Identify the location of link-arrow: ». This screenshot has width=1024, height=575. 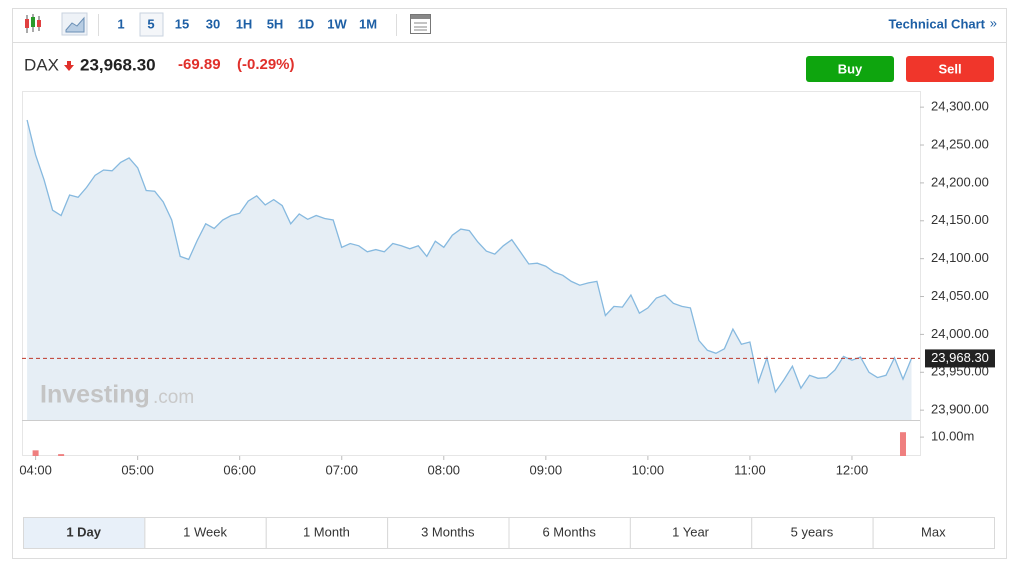
(993, 22).